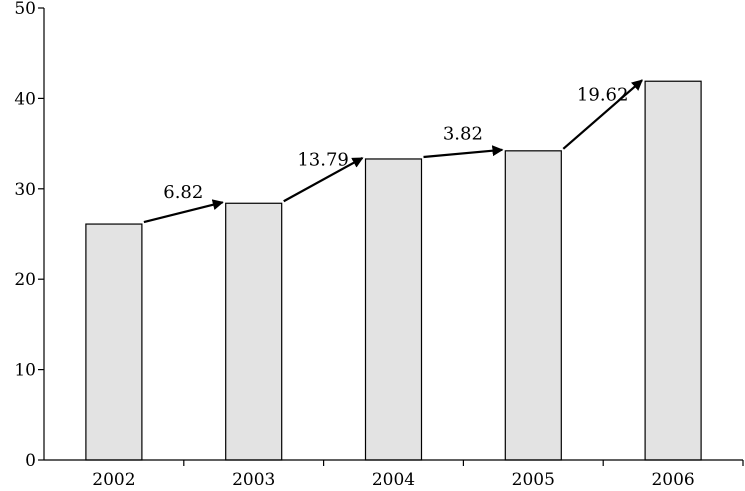 The height and width of the screenshot is (491, 745). What do you see at coordinates (25, 190) in the screenshot?
I see `y-tick-label: 30` at bounding box center [25, 190].